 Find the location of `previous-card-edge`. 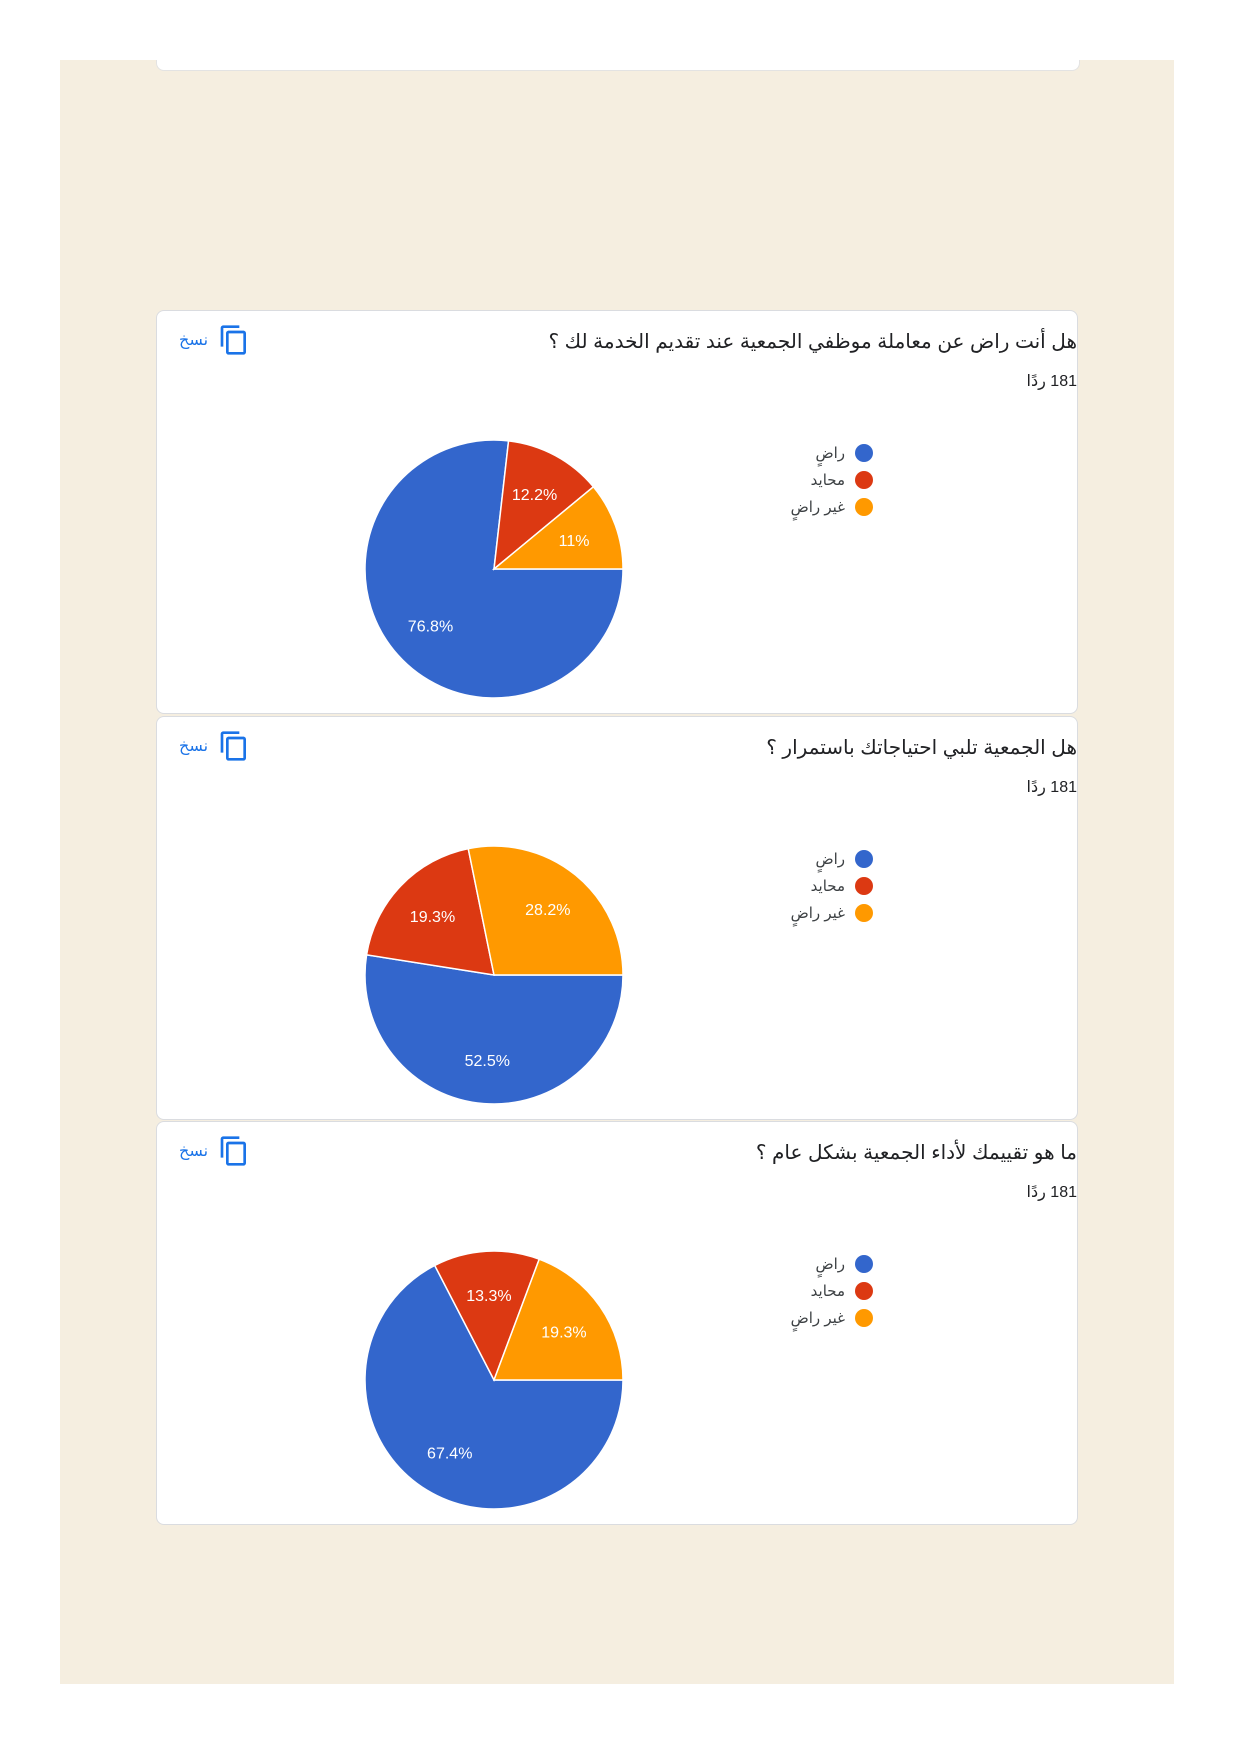

previous-card-edge is located at coordinates (618, 65).